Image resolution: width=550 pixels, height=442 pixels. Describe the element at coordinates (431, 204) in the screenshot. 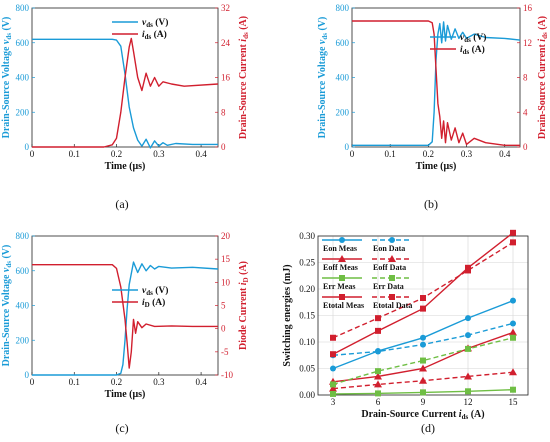

I see `panel-label: (b)` at that location.